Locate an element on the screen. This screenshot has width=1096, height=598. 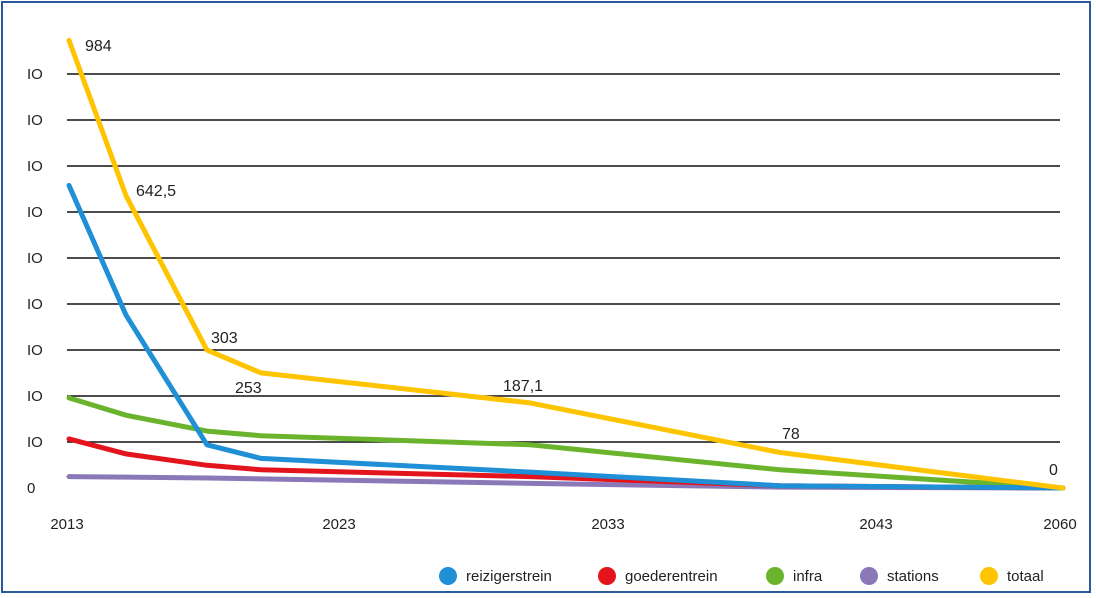
legend-swatch-stations is located at coordinates (869, 576).